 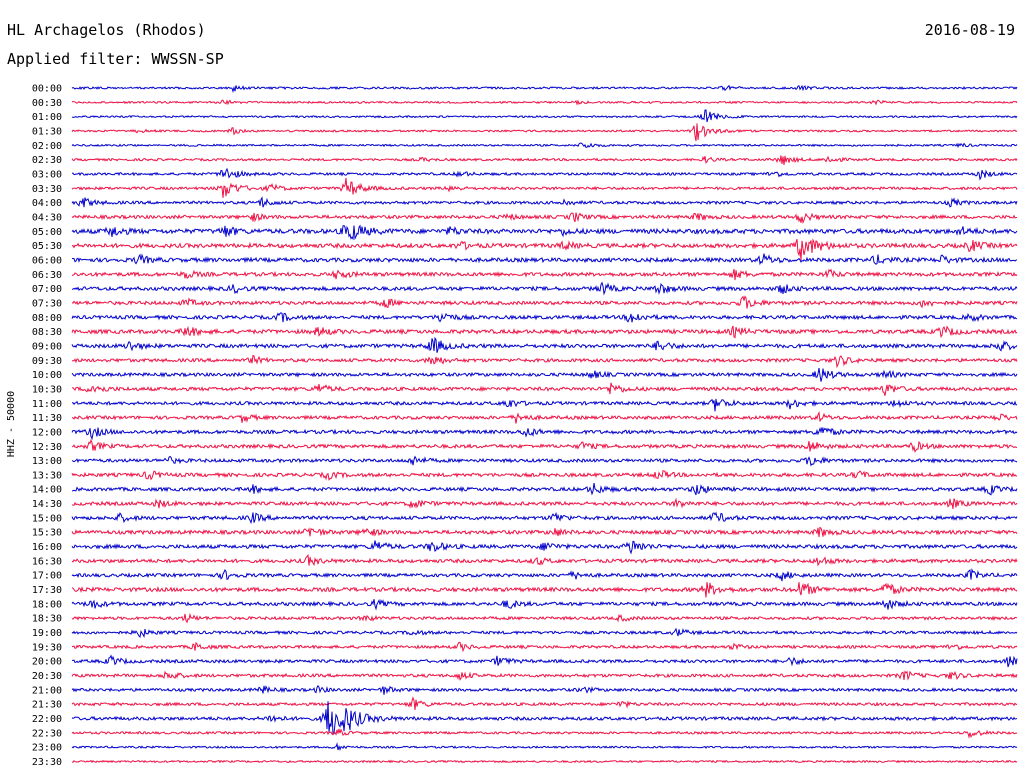 What do you see at coordinates (47, 432) in the screenshot?
I see `time-tick-label: 12:00` at bounding box center [47, 432].